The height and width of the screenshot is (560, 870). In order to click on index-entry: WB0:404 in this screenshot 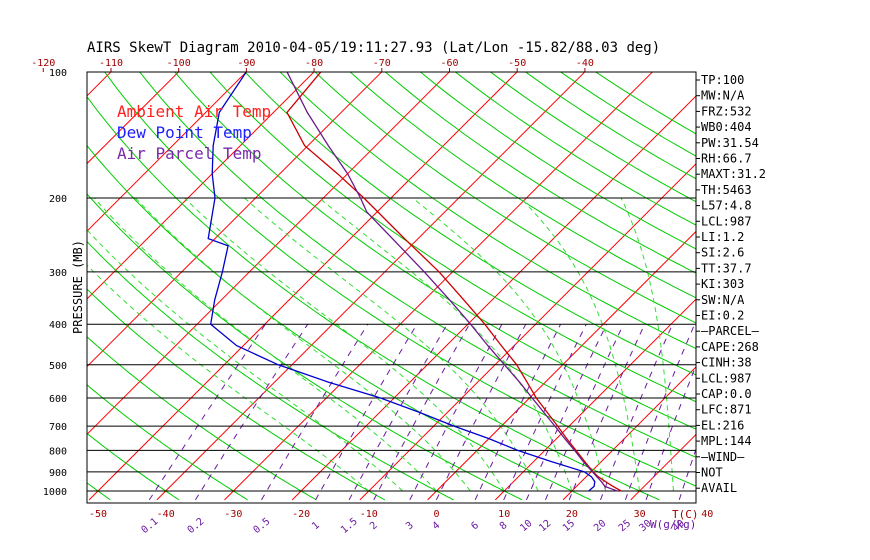, I will do `click(726, 127)`.